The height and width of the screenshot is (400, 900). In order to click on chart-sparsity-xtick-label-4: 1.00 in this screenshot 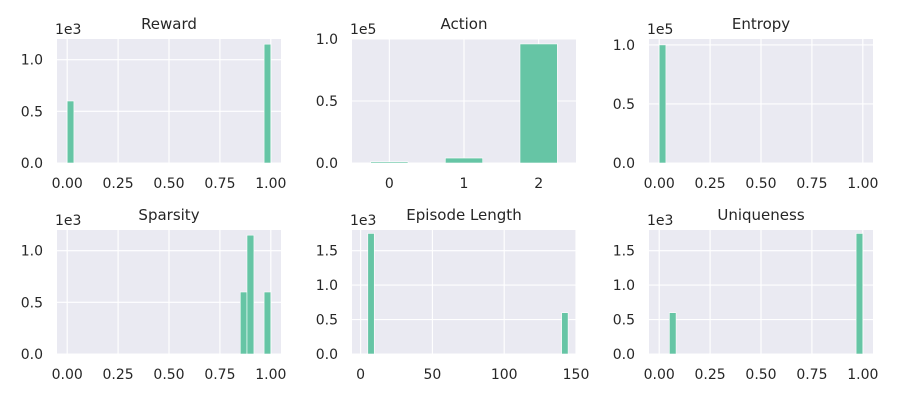, I will do `click(270, 375)`.